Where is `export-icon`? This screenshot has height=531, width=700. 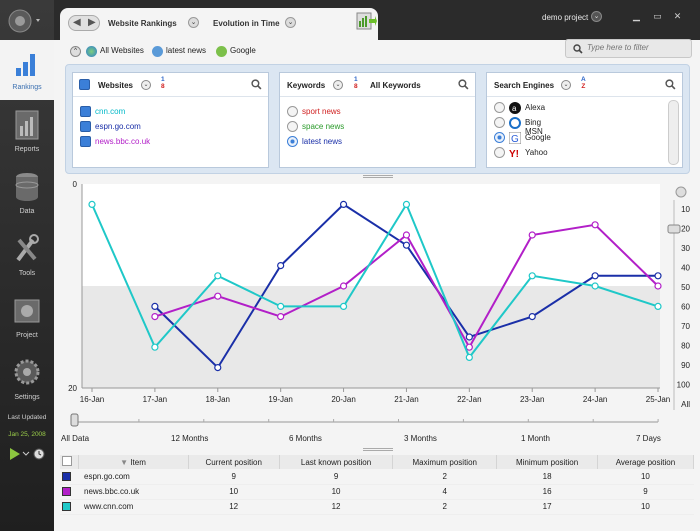
export-icon is located at coordinates (366, 21).